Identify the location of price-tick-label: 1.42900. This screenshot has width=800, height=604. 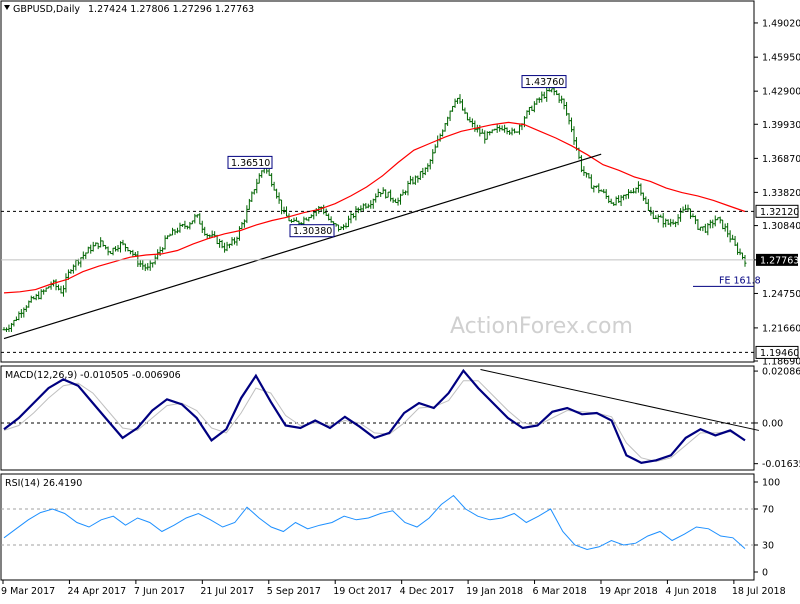
(781, 92).